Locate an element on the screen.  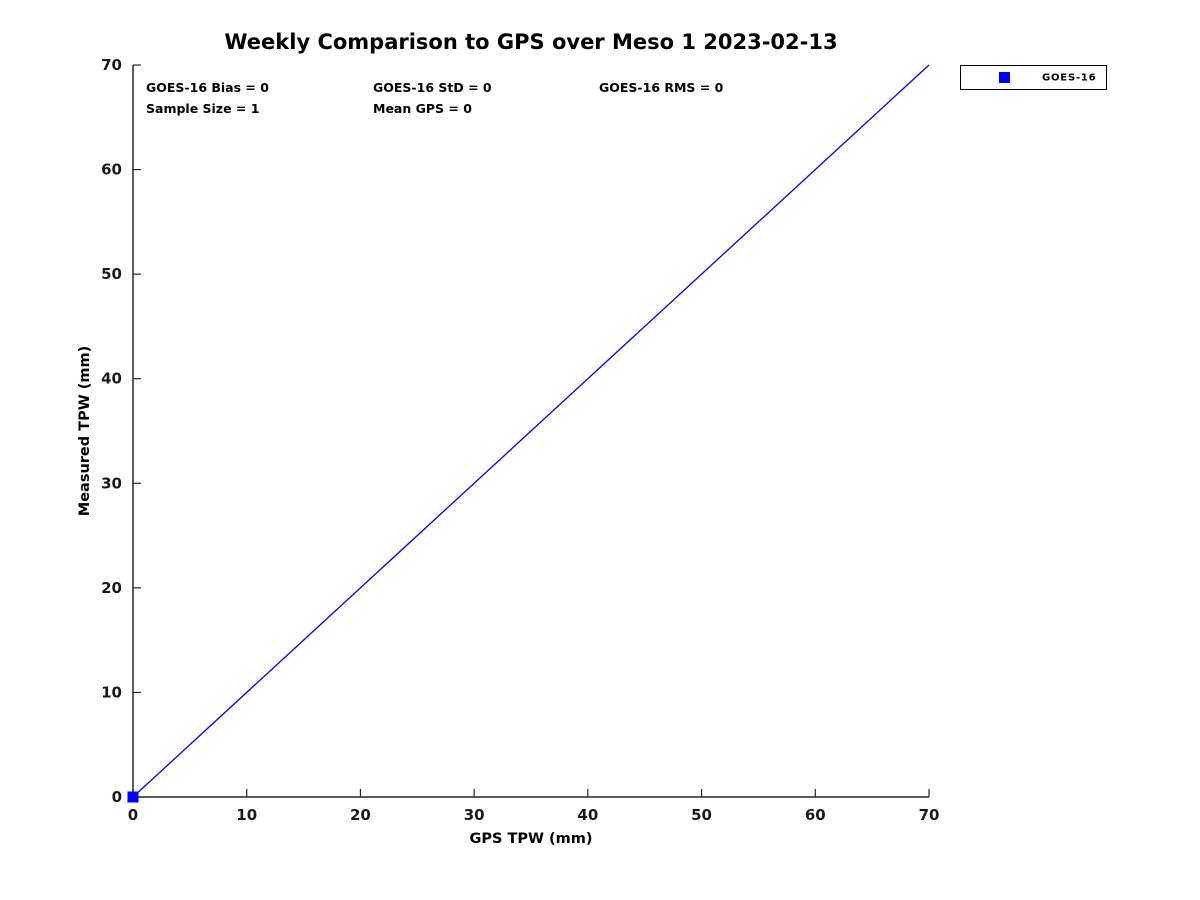
x-tick-label: 40 is located at coordinates (587, 815).